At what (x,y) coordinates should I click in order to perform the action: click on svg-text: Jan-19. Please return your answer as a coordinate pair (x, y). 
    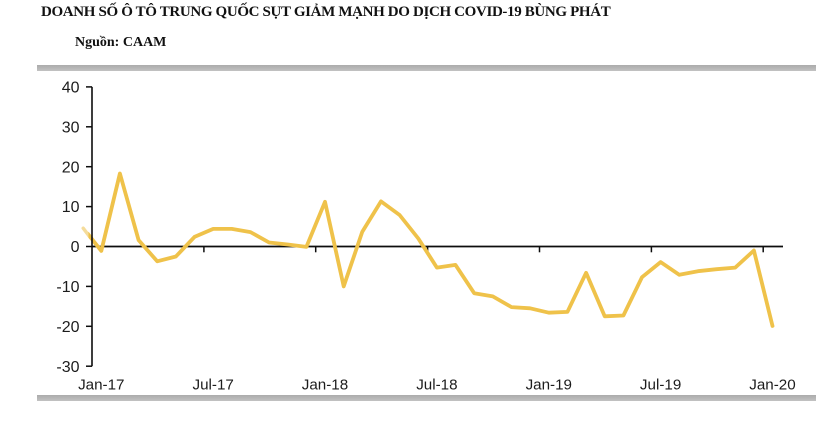
    Looking at the image, I should click on (549, 385).